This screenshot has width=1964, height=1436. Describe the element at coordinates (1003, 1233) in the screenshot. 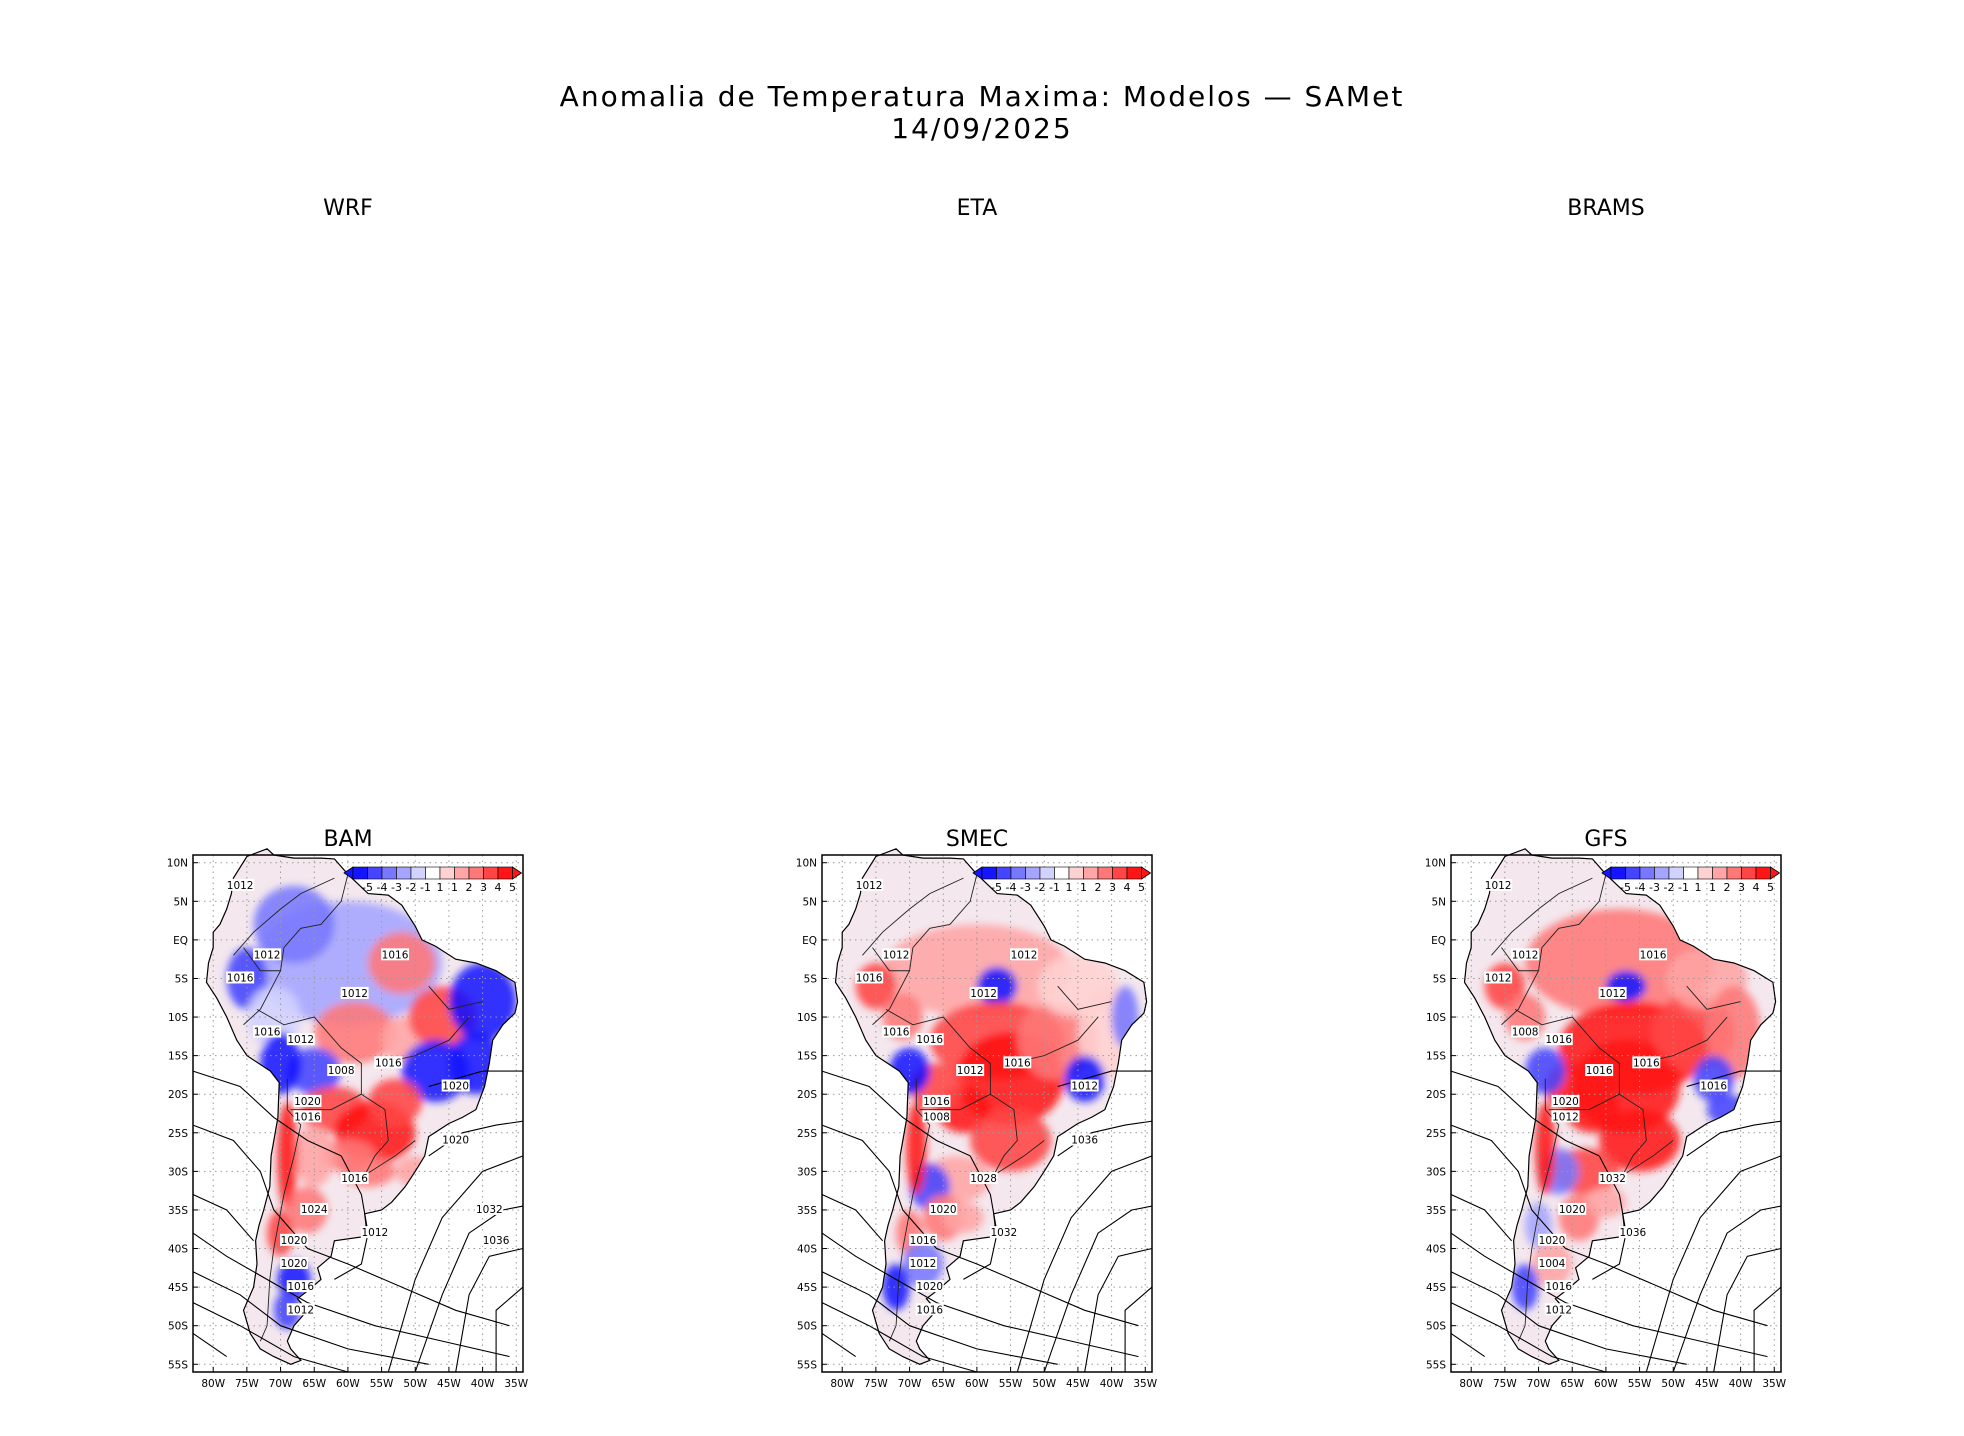

I see `isobar-label: 1032` at that location.